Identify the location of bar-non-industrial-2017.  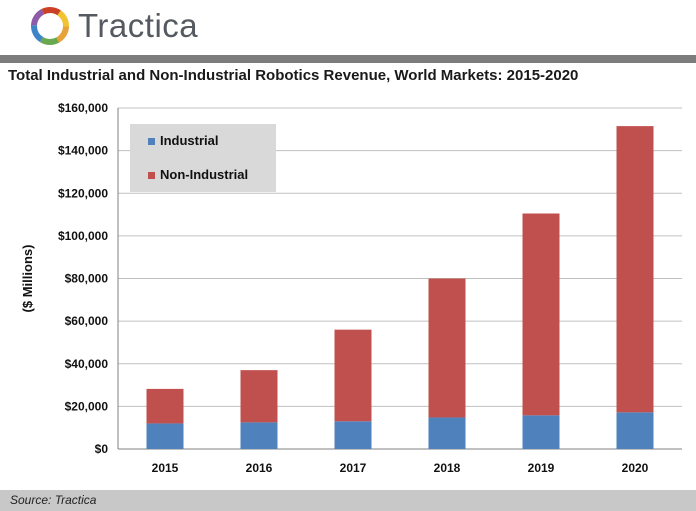
(353, 375).